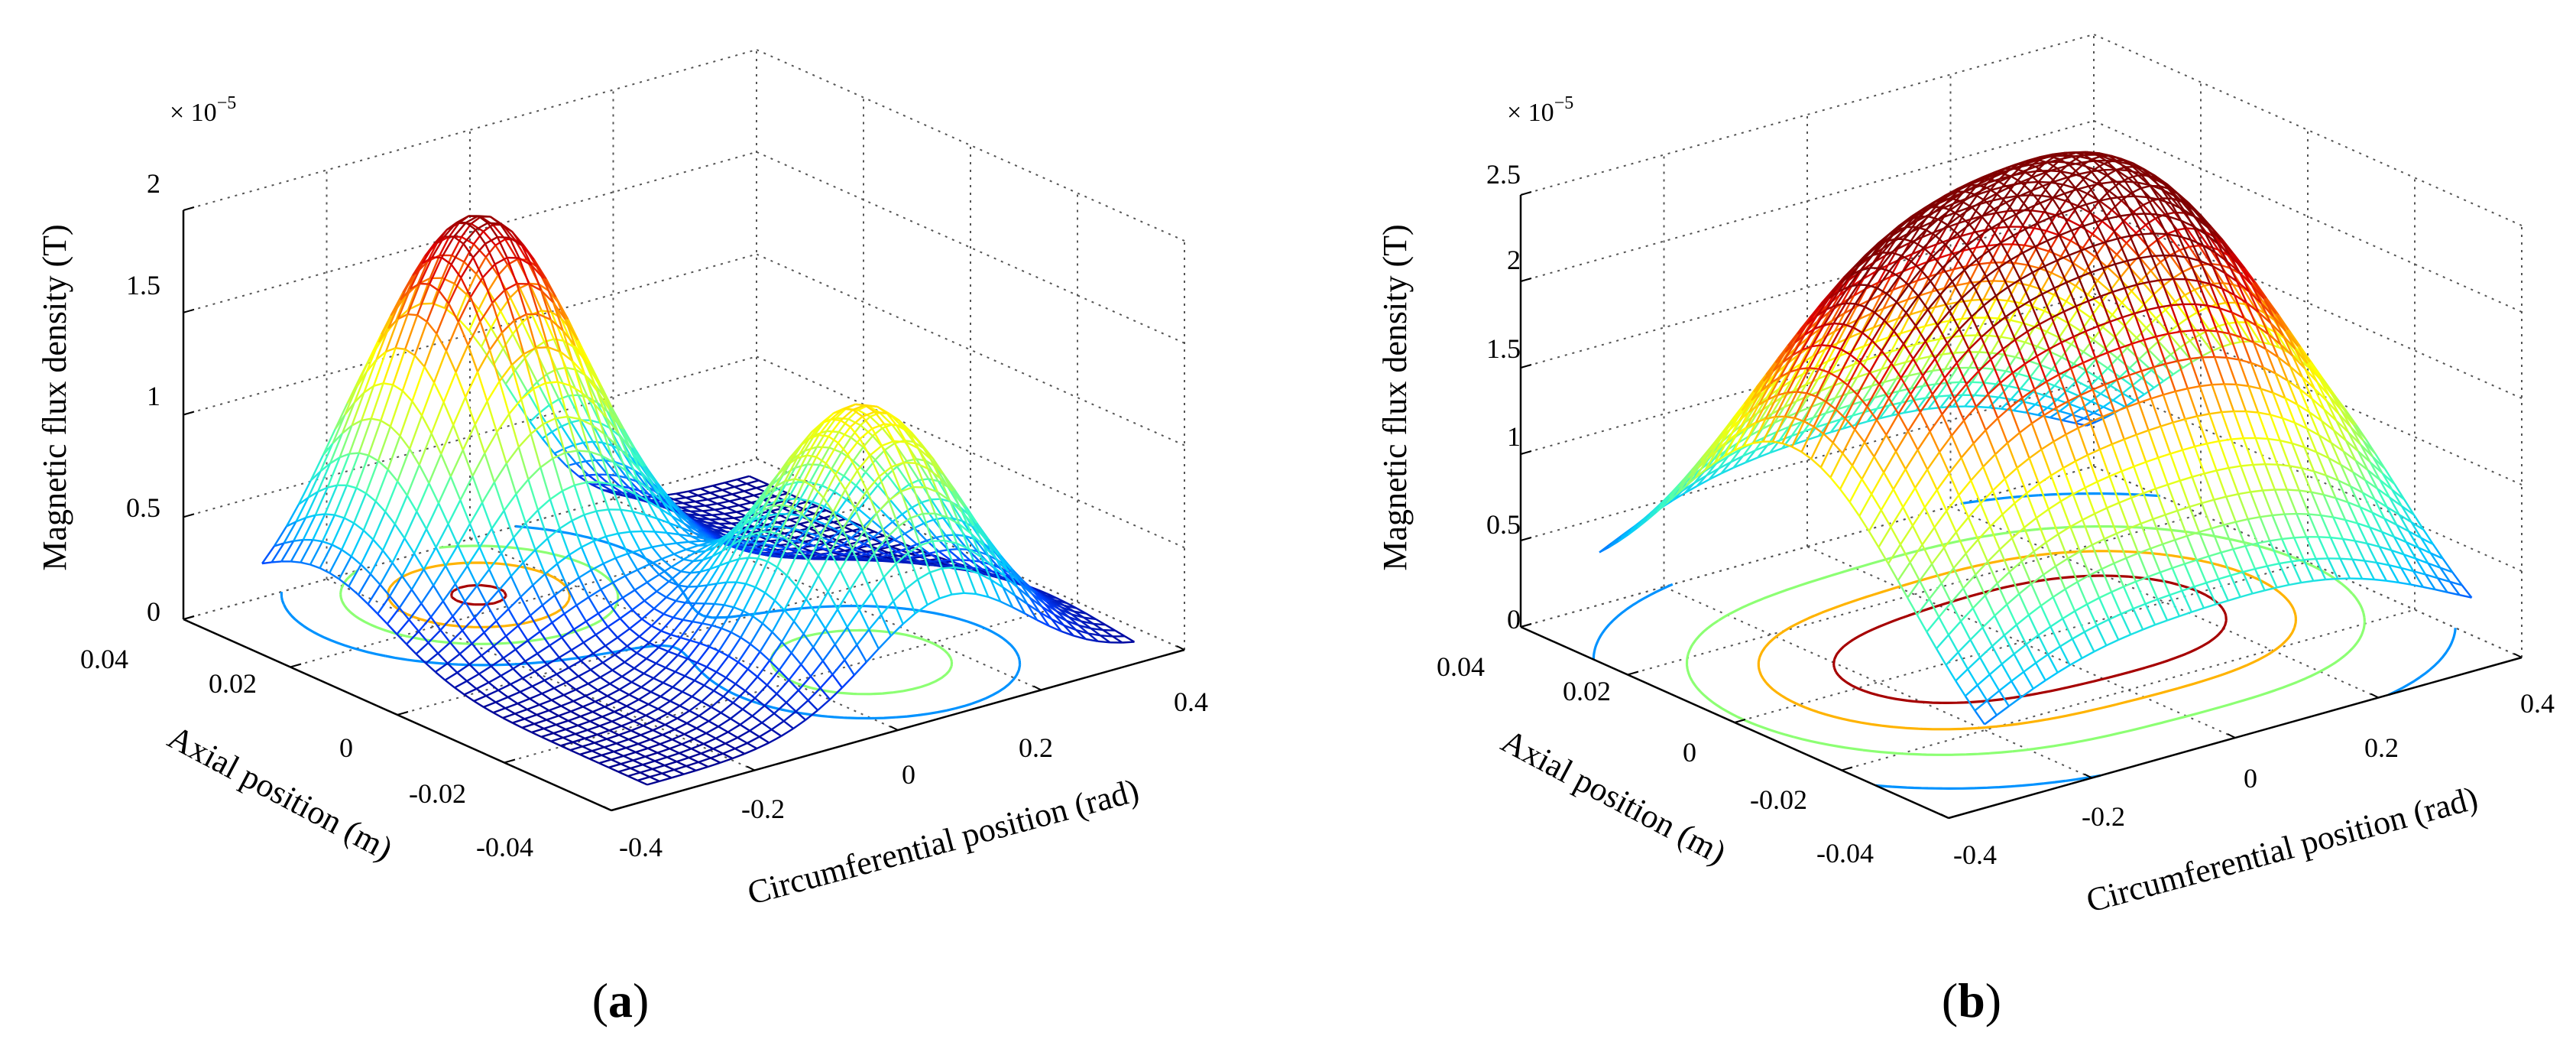 This screenshot has height=1039, width=2576. I want to click on y-tick-mark, so click(189, 617).